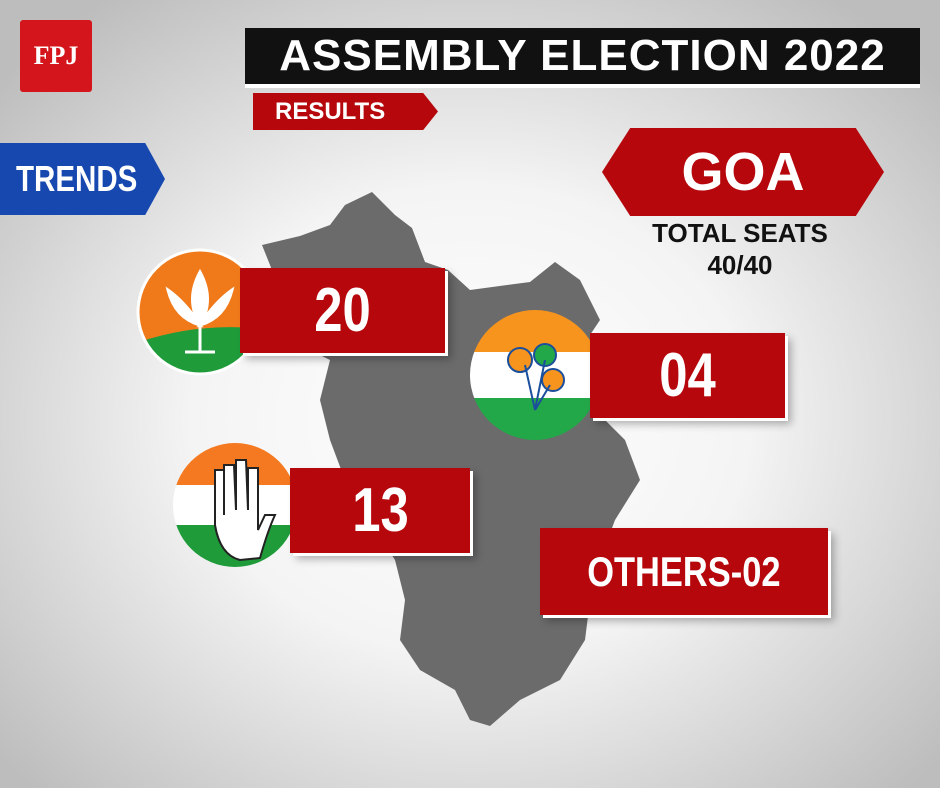 Image resolution: width=940 pixels, height=788 pixels. Describe the element at coordinates (345, 111) in the screenshot. I see `subtitle: RESULTS` at that location.